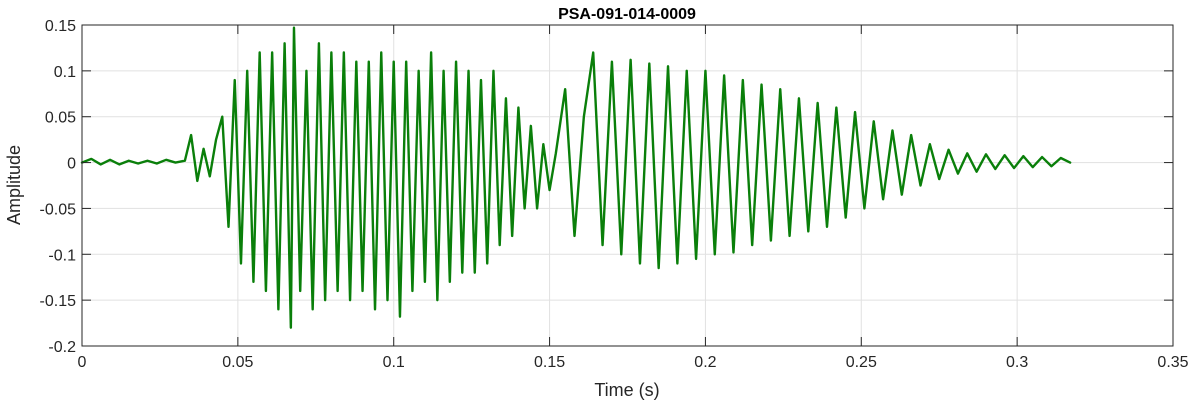  Describe the element at coordinates (549, 362) in the screenshot. I see `x-tick-label: 0.15` at that location.